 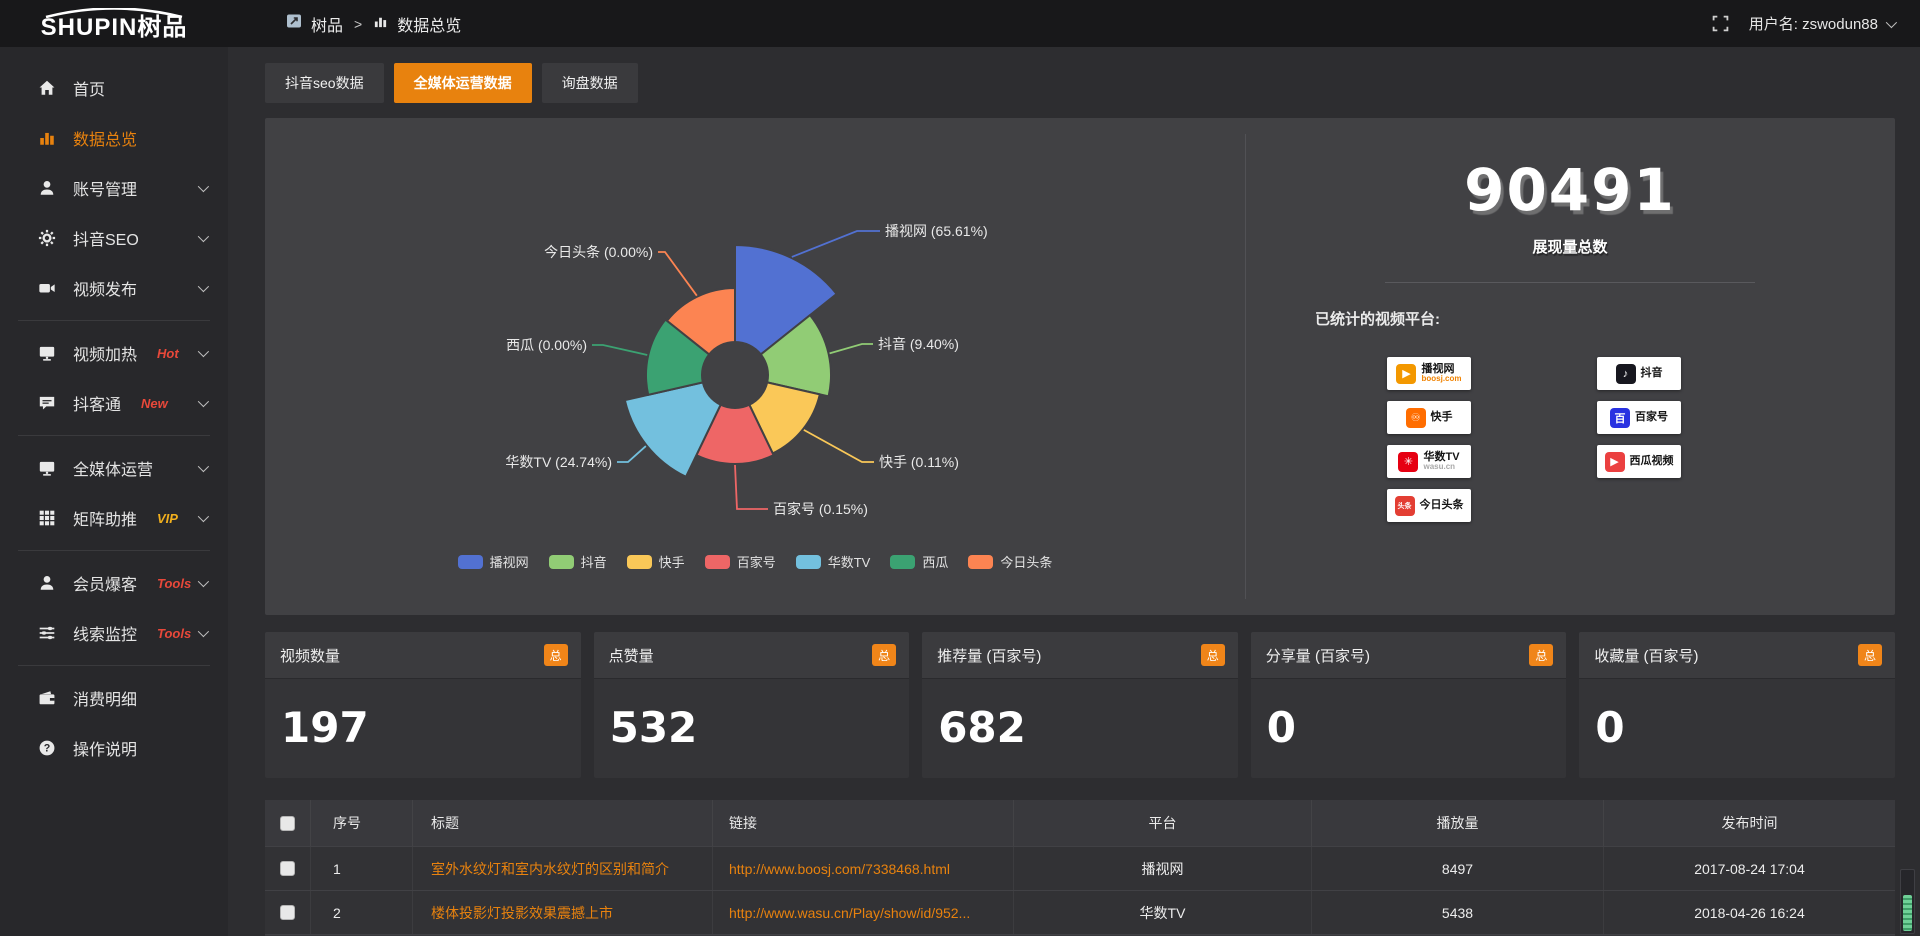 I want to click on pie-slice-华数TV, so click(x=673, y=430).